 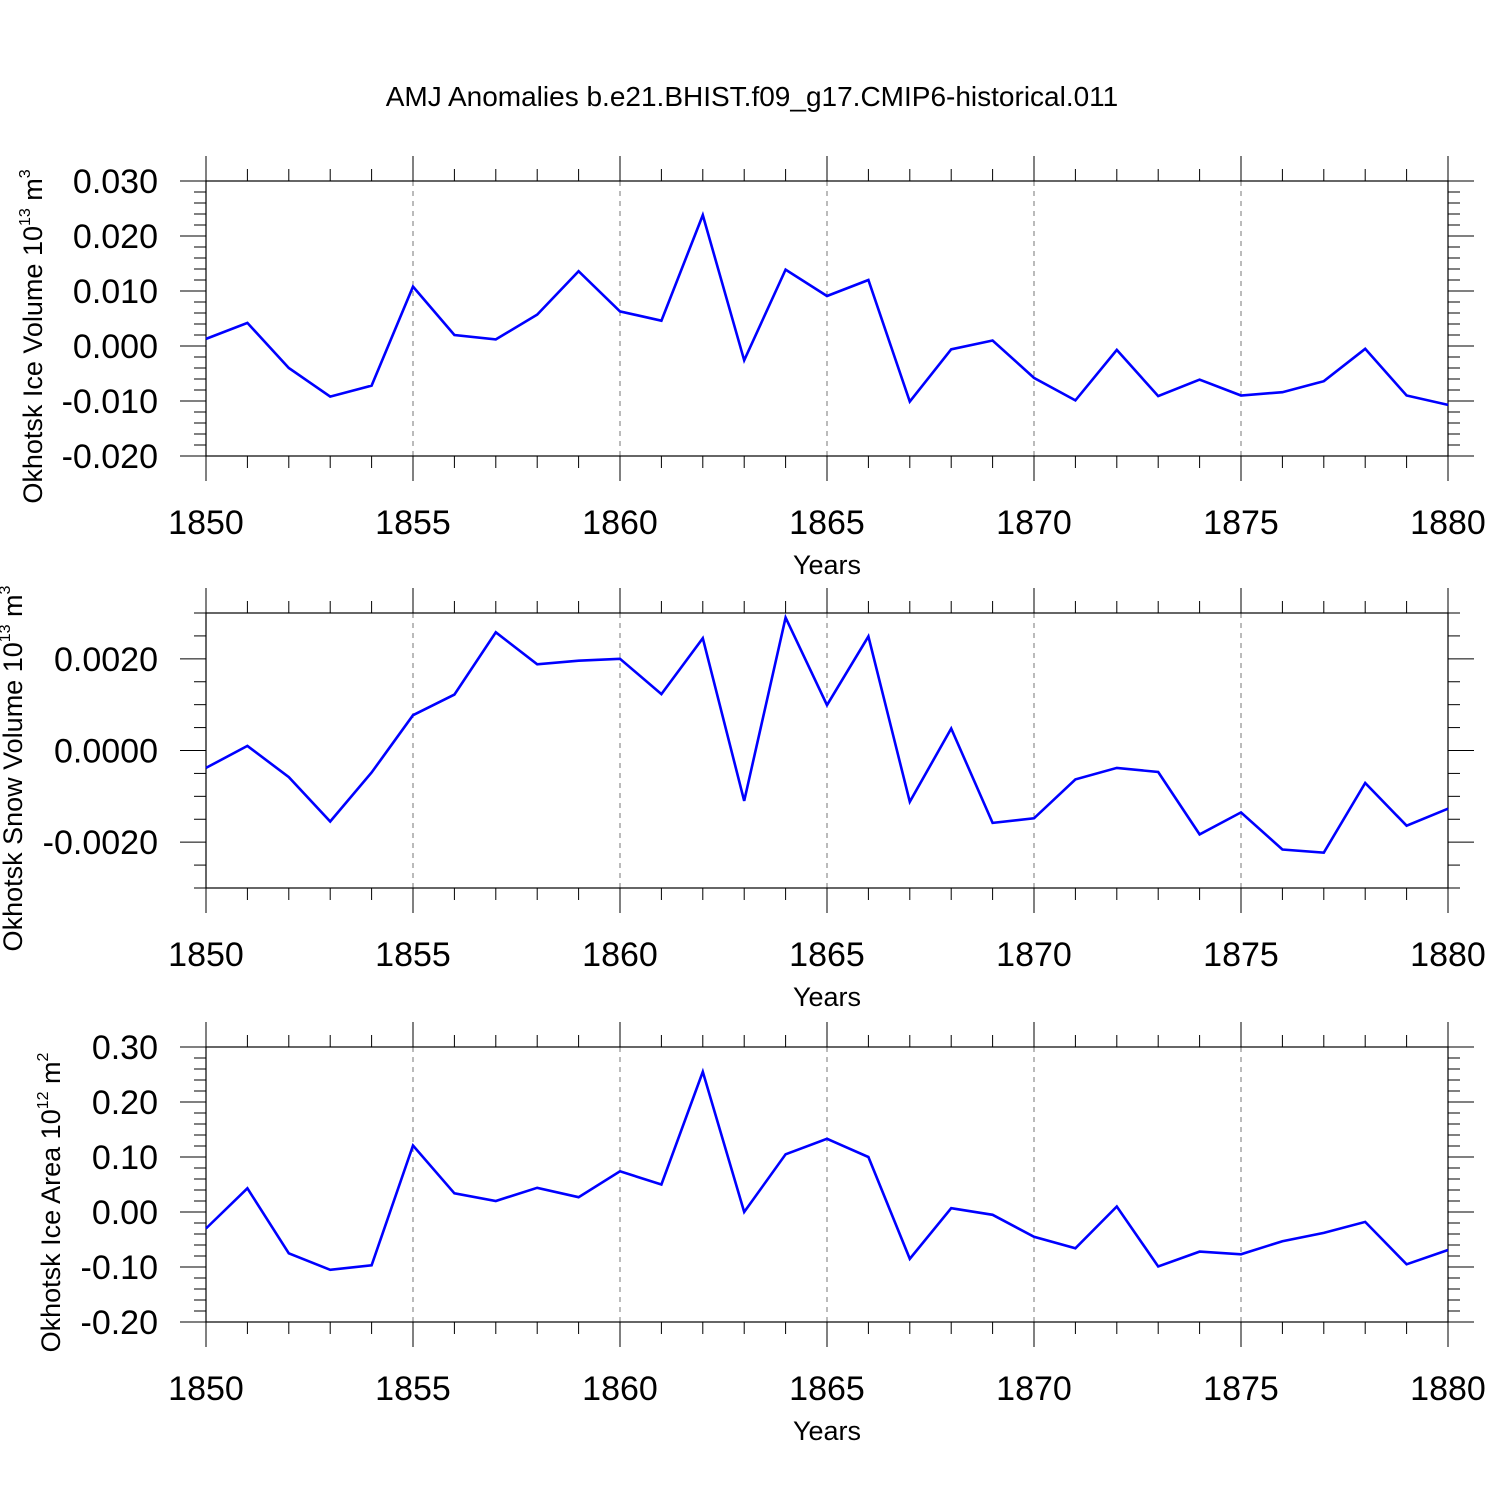 What do you see at coordinates (115, 347) in the screenshot?
I see `y-tick-label: 0.000` at bounding box center [115, 347].